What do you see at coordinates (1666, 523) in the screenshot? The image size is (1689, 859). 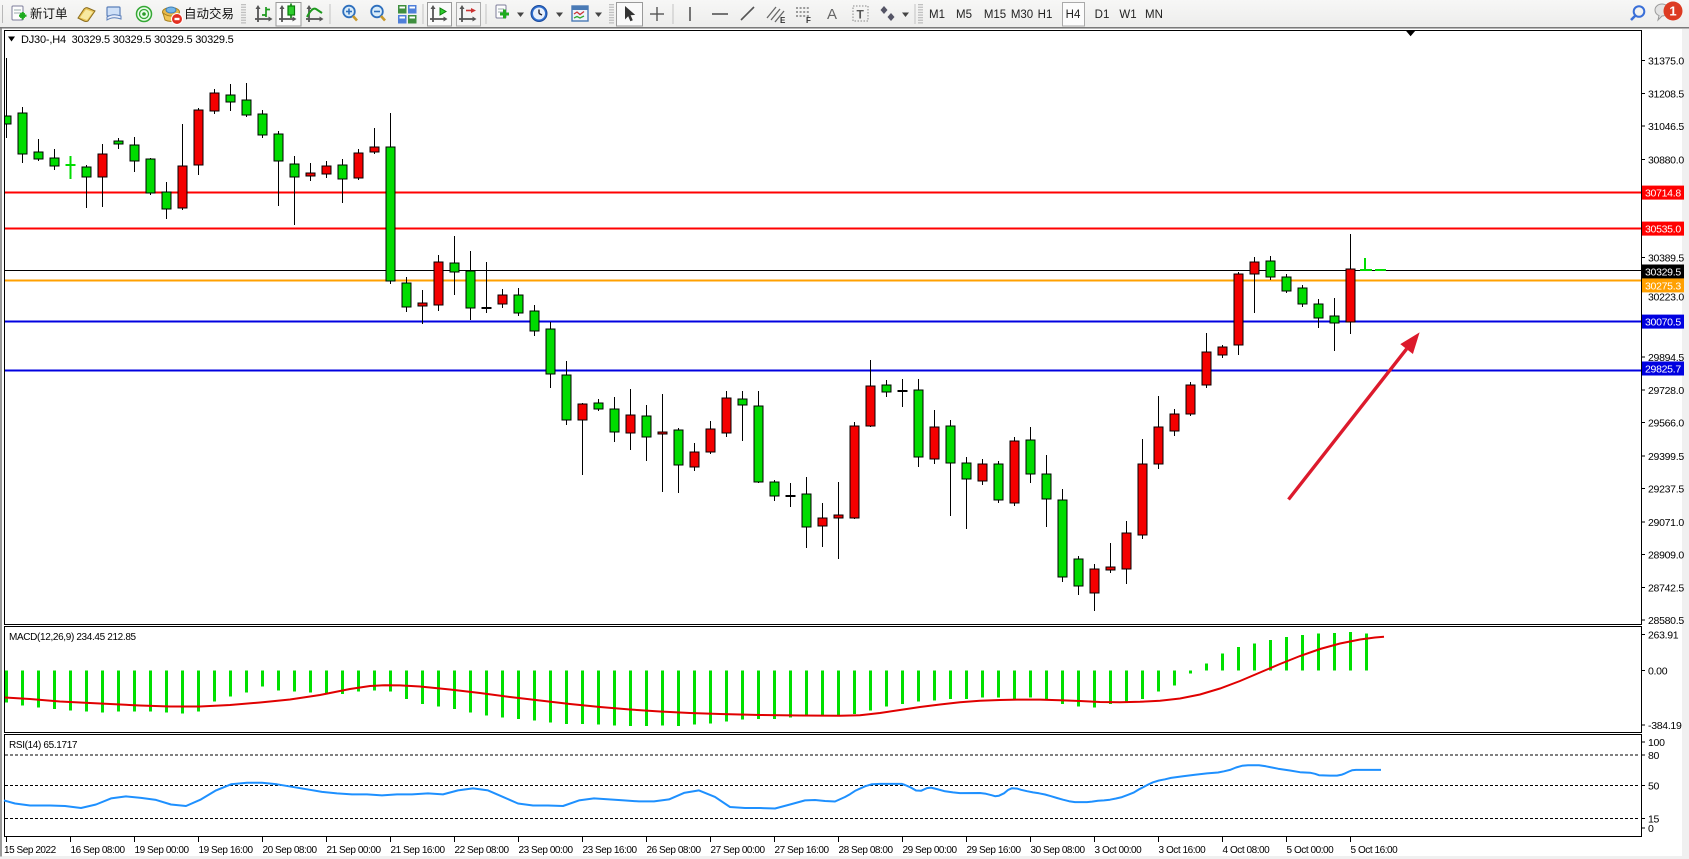 I see `svg-text: 29071.0` at bounding box center [1666, 523].